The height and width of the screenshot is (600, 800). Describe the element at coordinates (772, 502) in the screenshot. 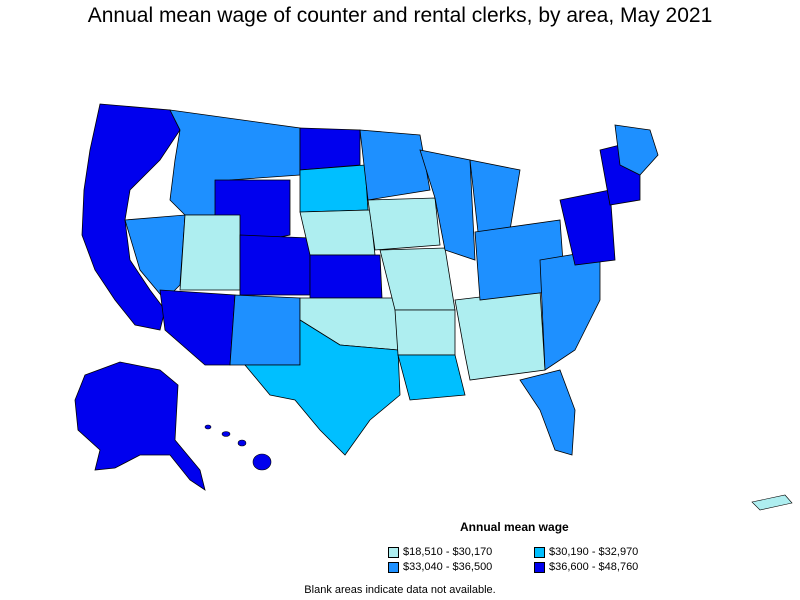

I see `region-puerto-rico` at that location.